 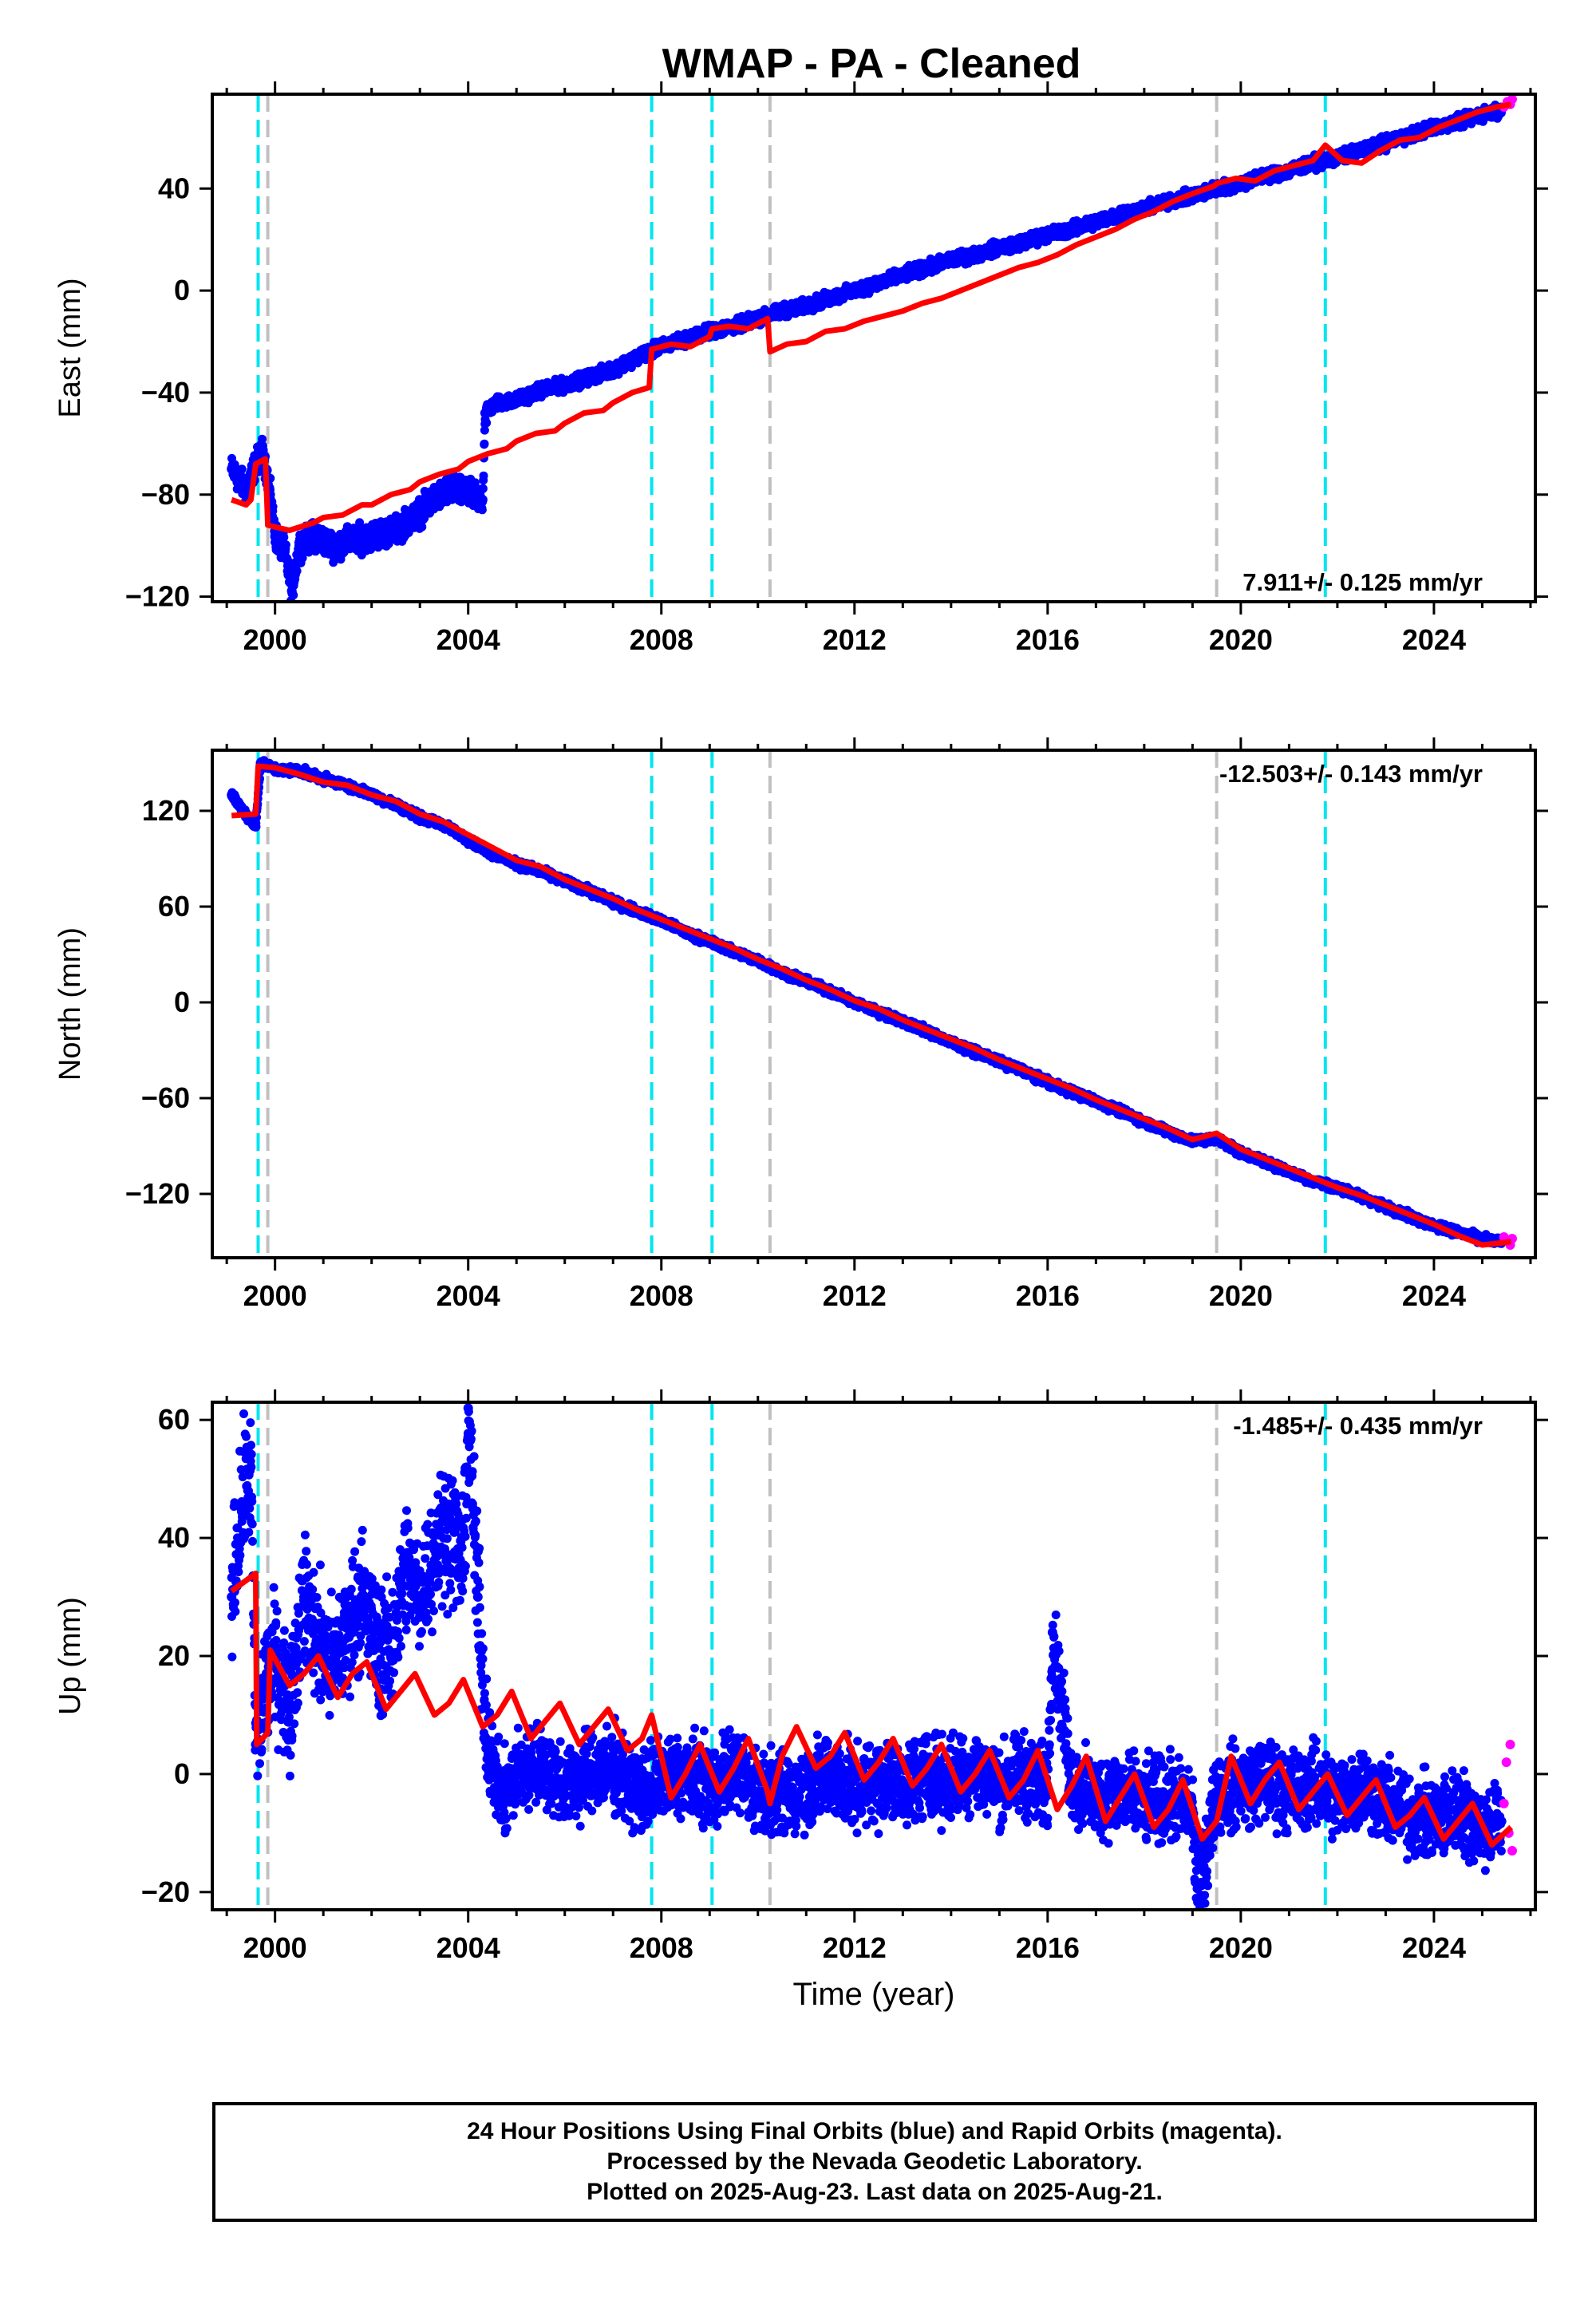 I want to click on x-tick-label: 2004, so click(x=469, y=639).